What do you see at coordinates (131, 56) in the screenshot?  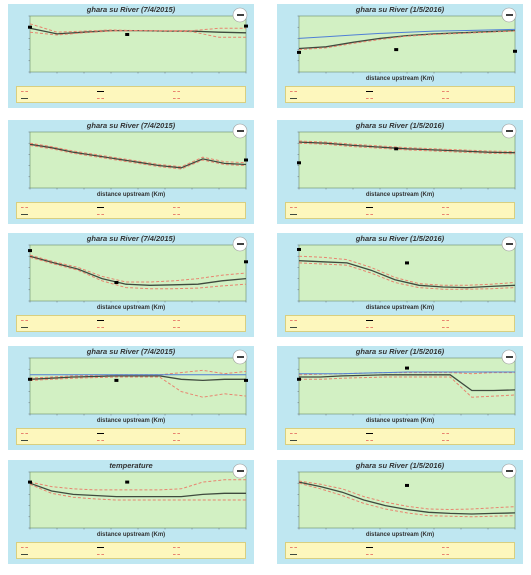 I see `chart-panel: ghara su River (7/4/2015)` at bounding box center [131, 56].